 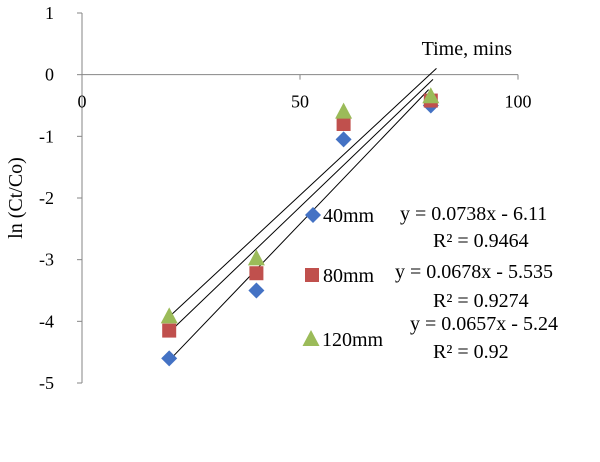 I want to click on y-tick-label: -4, so click(x=46, y=321).